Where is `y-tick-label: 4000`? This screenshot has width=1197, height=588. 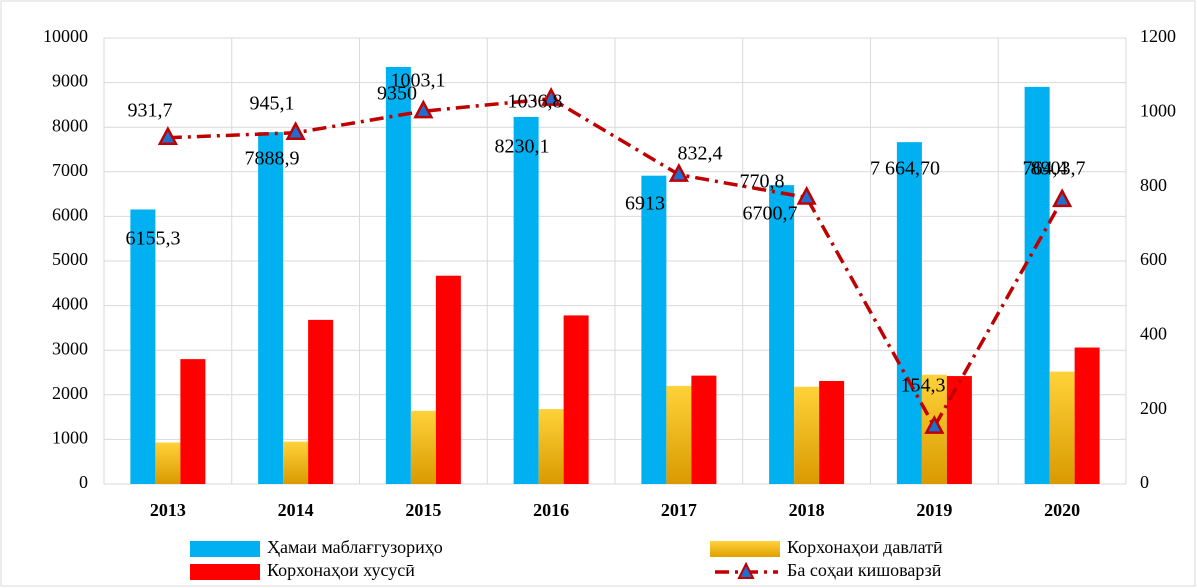 y-tick-label: 4000 is located at coordinates (70, 304).